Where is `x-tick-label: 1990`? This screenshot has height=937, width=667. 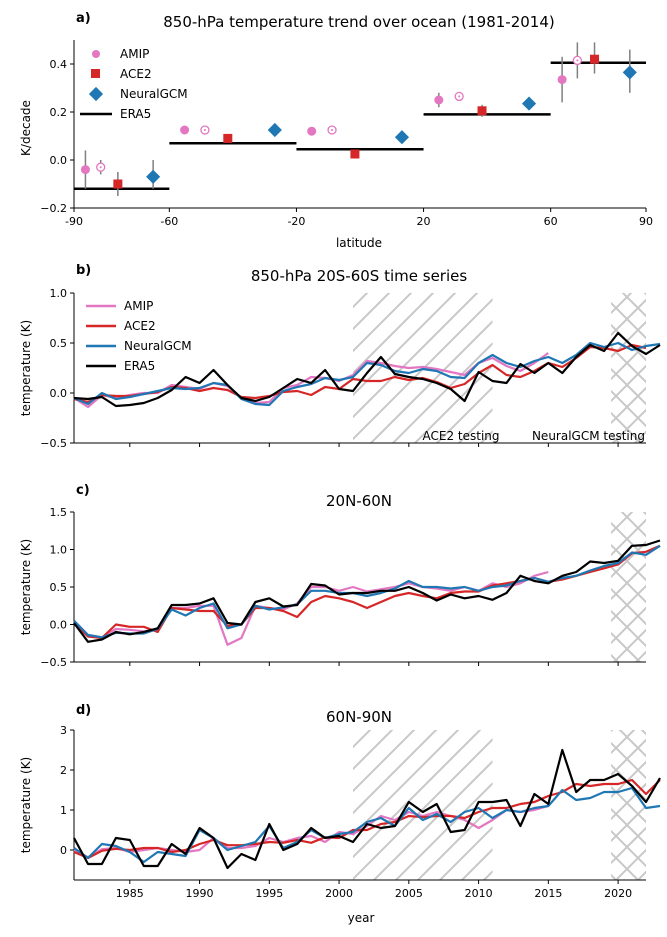 x-tick-label: 1990 is located at coordinates (200, 893).